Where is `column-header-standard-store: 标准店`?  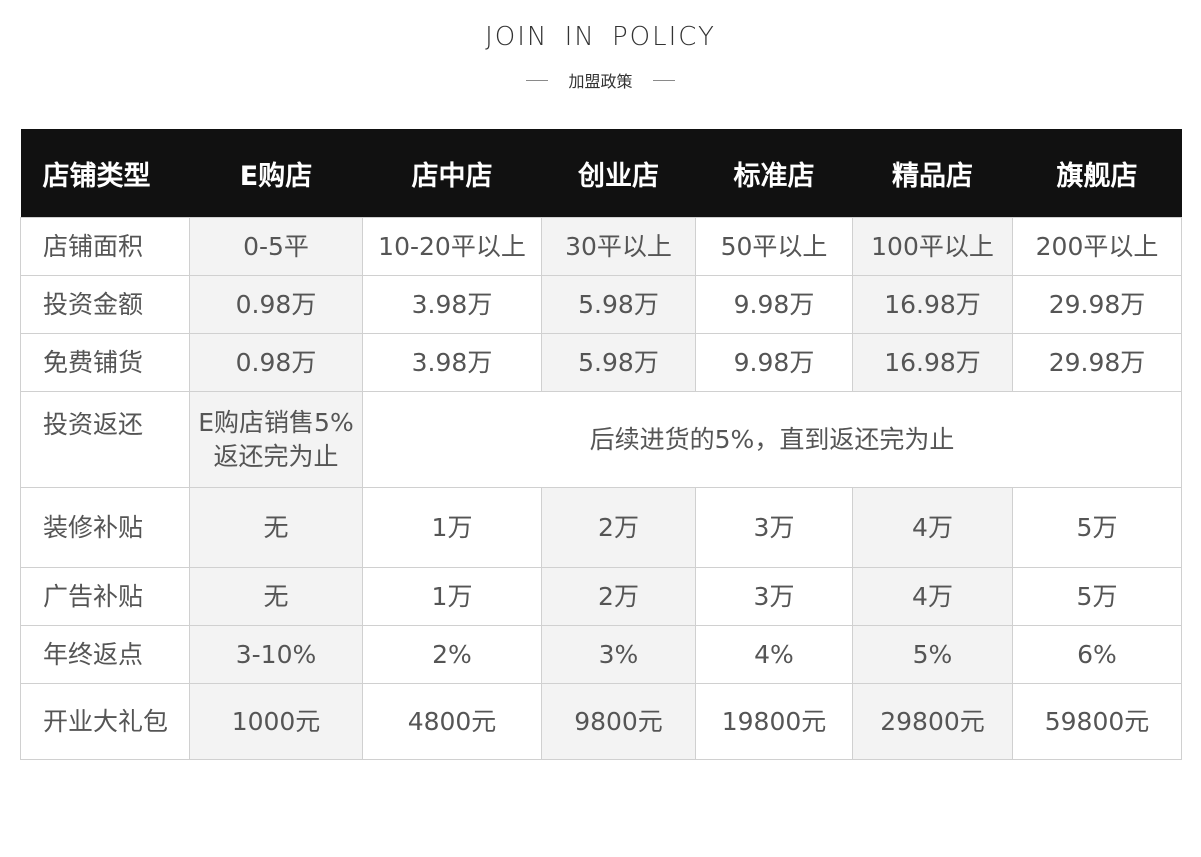 column-header-standard-store: 标准店 is located at coordinates (774, 173).